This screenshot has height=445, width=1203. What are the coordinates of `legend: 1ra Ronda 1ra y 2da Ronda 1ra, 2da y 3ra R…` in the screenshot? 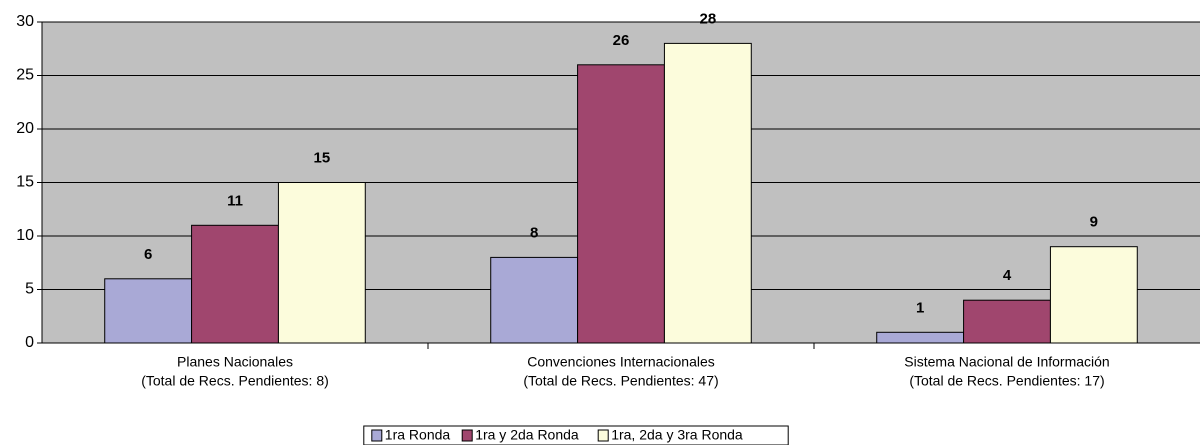 It's located at (576, 435).